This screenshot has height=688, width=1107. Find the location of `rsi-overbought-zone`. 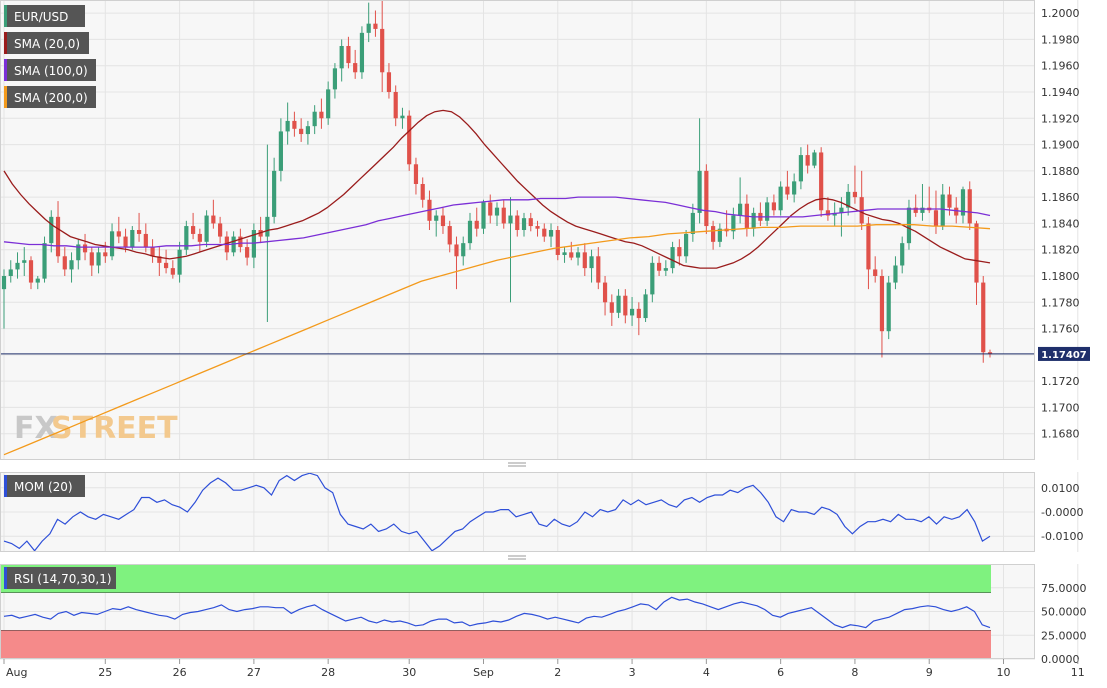

rsi-overbought-zone is located at coordinates (495, 578).